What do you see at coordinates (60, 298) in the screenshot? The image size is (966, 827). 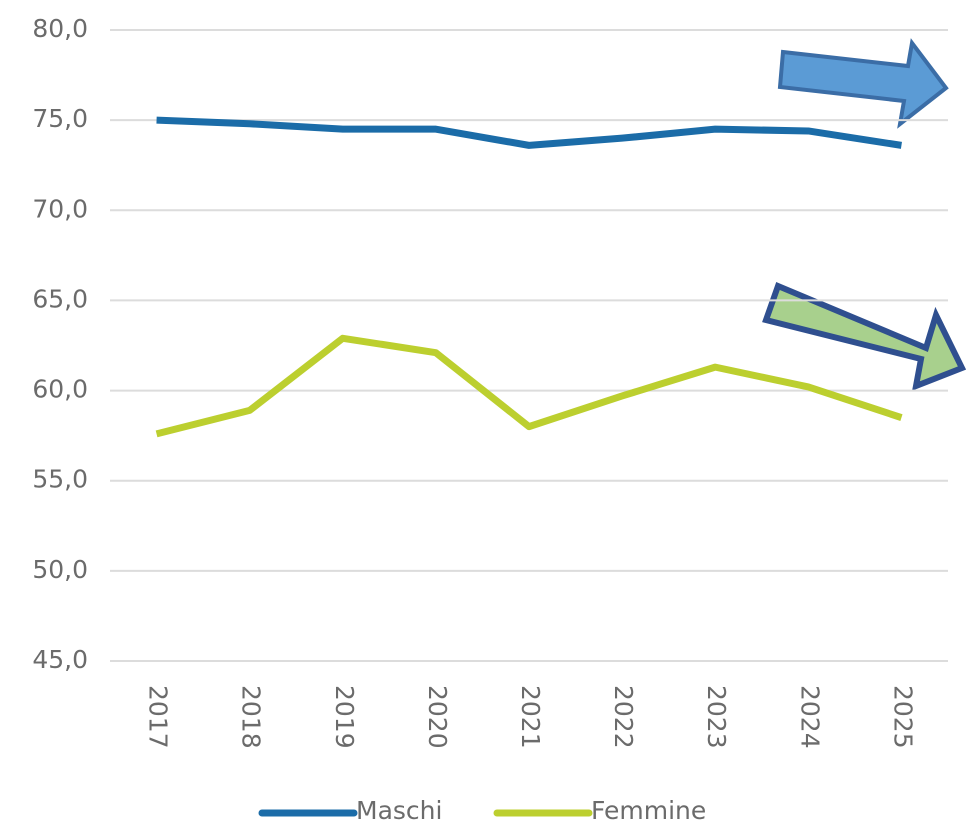 I see `y-tick-label: 65,0` at bounding box center [60, 298].